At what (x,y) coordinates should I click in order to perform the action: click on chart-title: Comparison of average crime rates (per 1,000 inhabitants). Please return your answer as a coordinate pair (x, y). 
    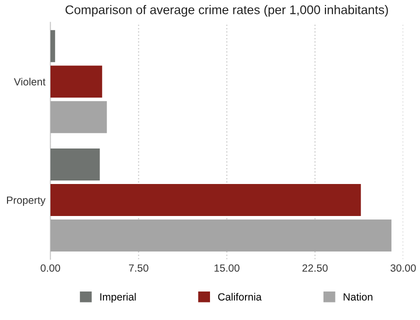
    Looking at the image, I should click on (227, 11).